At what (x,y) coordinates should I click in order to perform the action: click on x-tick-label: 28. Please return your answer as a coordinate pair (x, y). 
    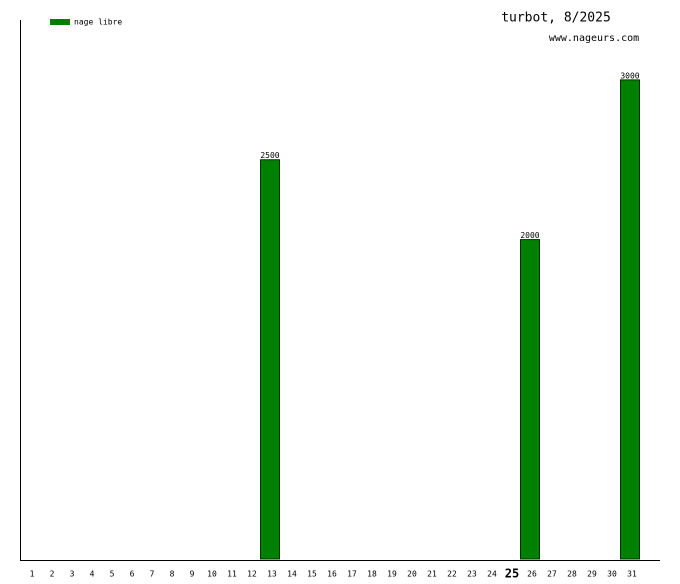
    Looking at the image, I should click on (572, 574).